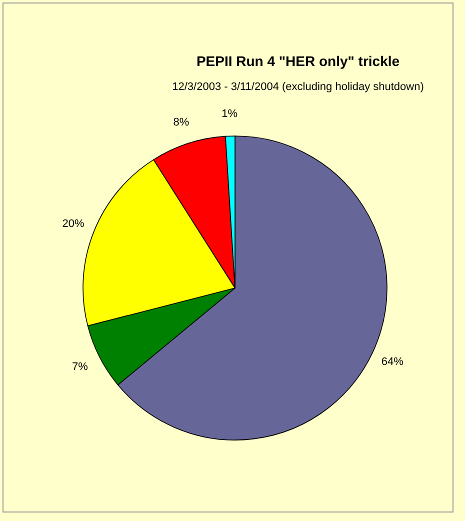 The height and width of the screenshot is (521, 465). I want to click on data-label: 8%, so click(181, 122).